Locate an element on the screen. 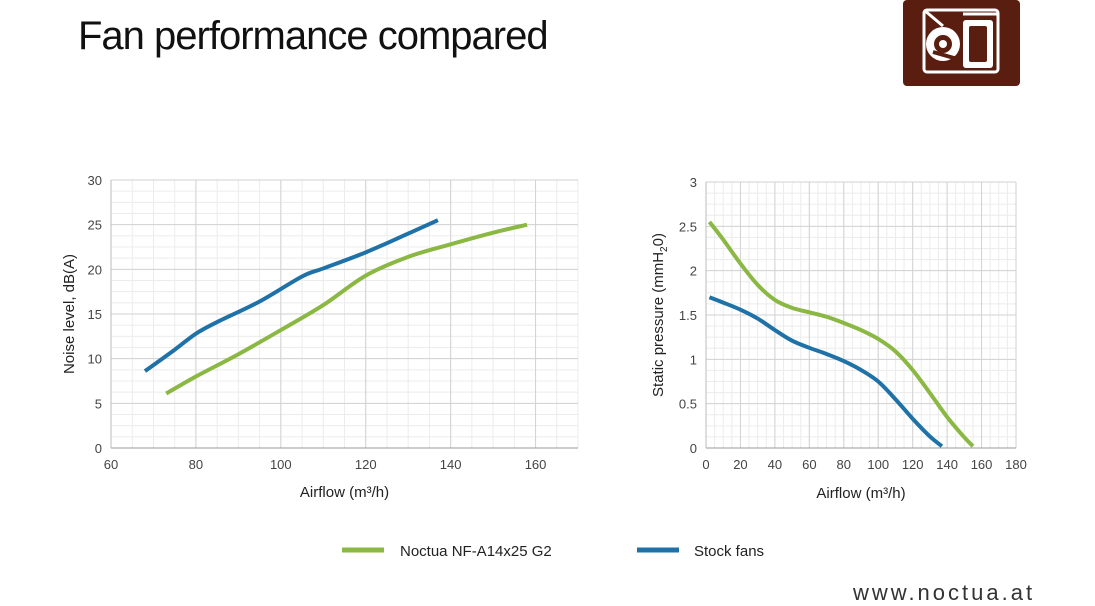 This screenshot has height=606, width=1095. pressure-x-tick-label: 100 is located at coordinates (878, 464).